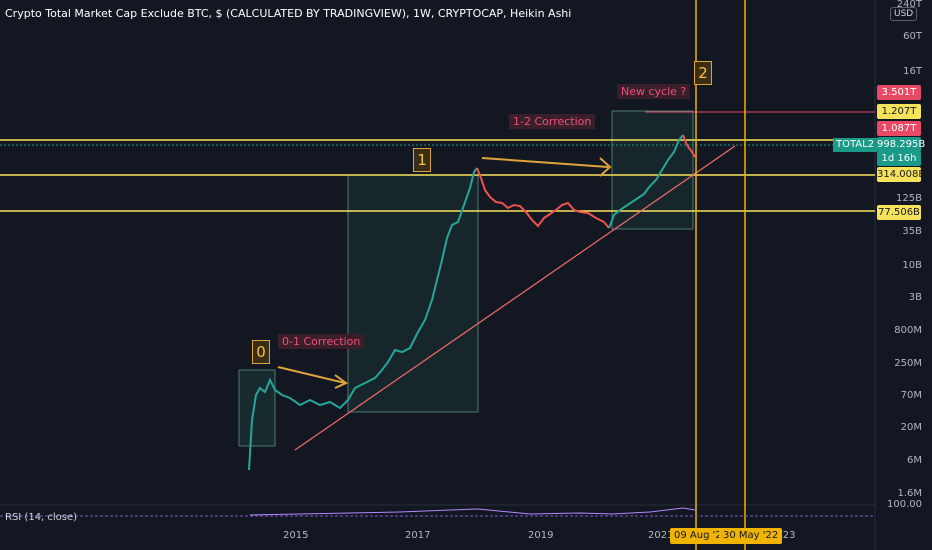 This screenshot has width=932, height=550. What do you see at coordinates (909, 493) in the screenshot?
I see `price-axis-label: 1.6M` at bounding box center [909, 493].